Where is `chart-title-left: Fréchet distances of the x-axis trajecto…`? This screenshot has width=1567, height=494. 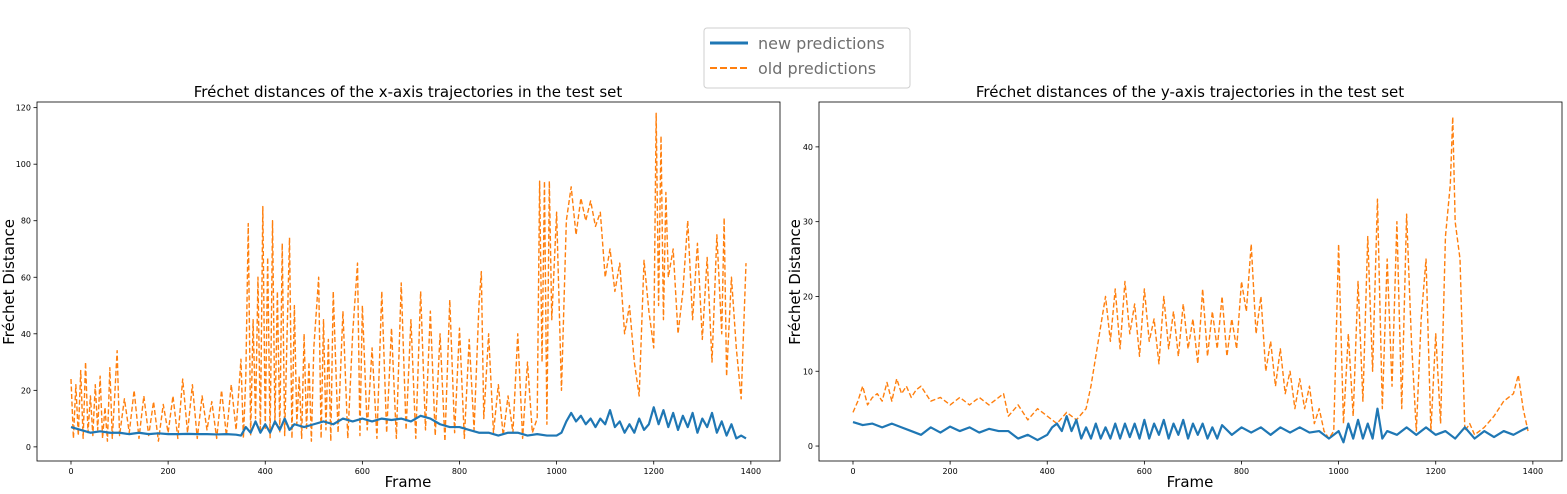 chart-title-left: Fréchet distances of the x-axis trajecto… is located at coordinates (408, 92).